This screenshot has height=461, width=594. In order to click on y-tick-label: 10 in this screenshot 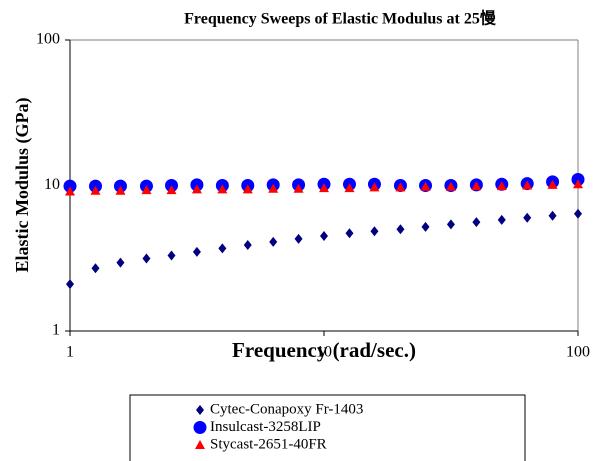, I will do `click(52, 184)`.